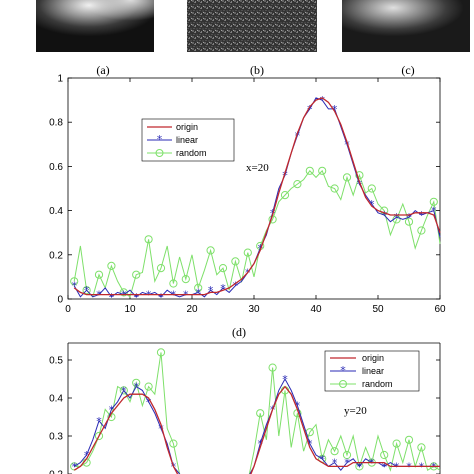 The height and width of the screenshot is (474, 474). I want to click on image-b, so click(252, 26).